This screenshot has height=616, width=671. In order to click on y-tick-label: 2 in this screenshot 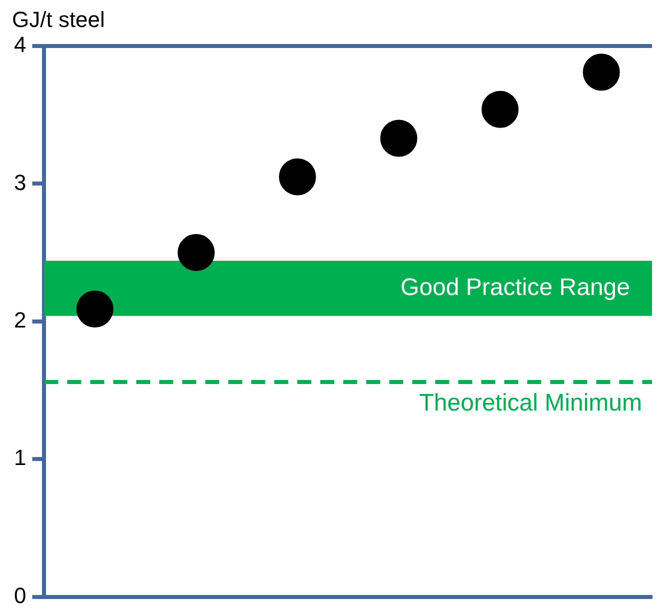, I will do `click(20, 319)`.